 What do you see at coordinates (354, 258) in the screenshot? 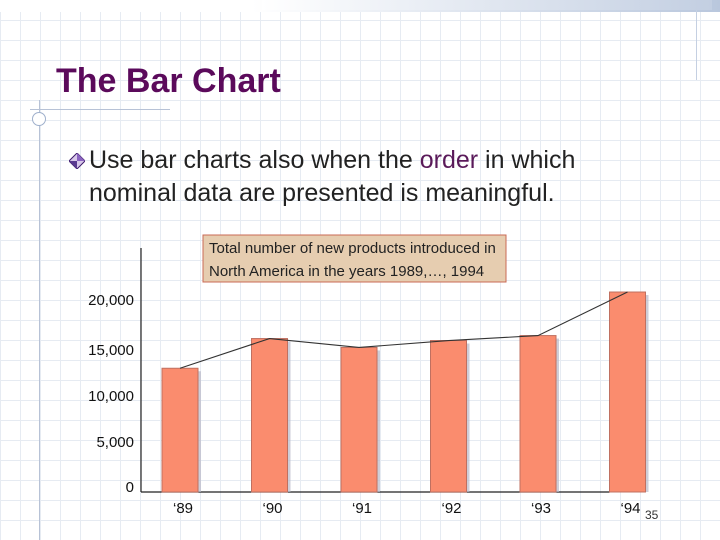
I see `chart-title-box` at bounding box center [354, 258].